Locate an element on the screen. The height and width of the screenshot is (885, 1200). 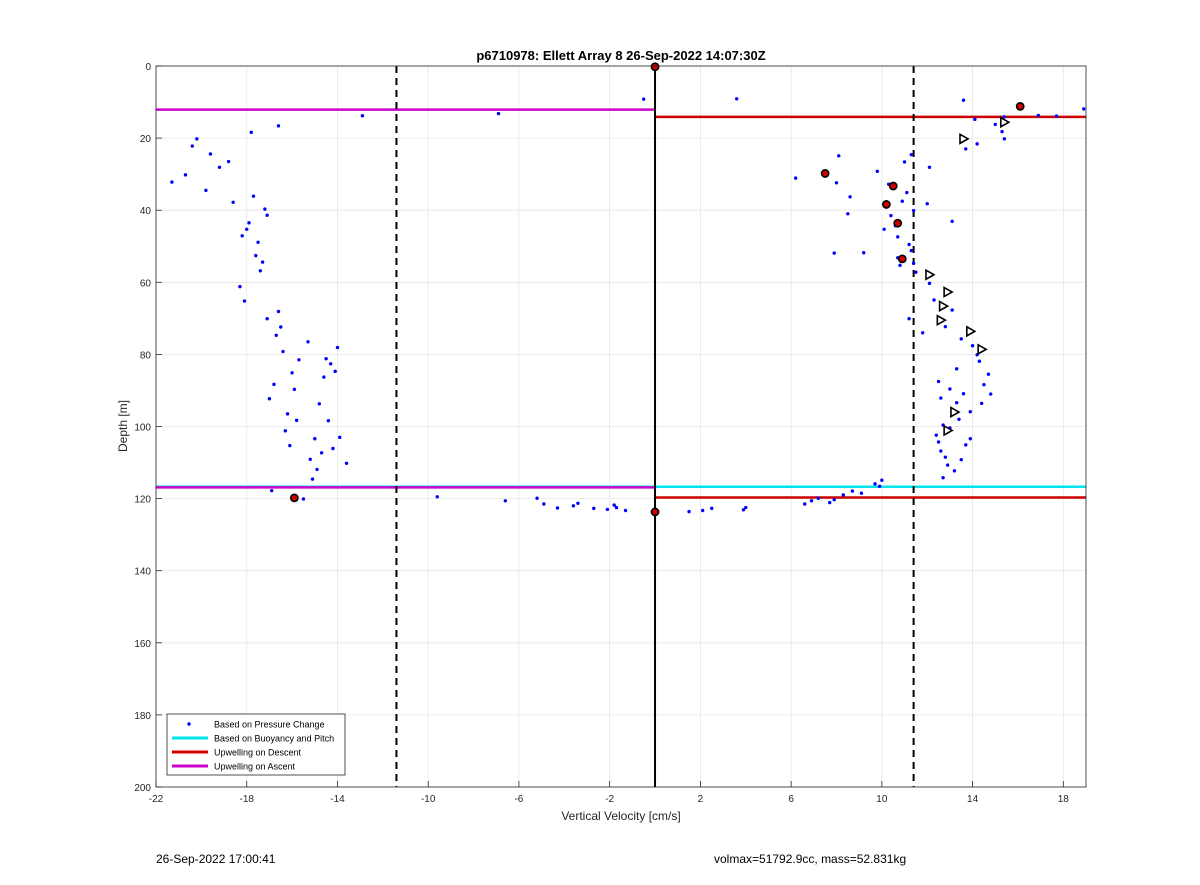
y-tick-label: 140 is located at coordinates (142, 572).